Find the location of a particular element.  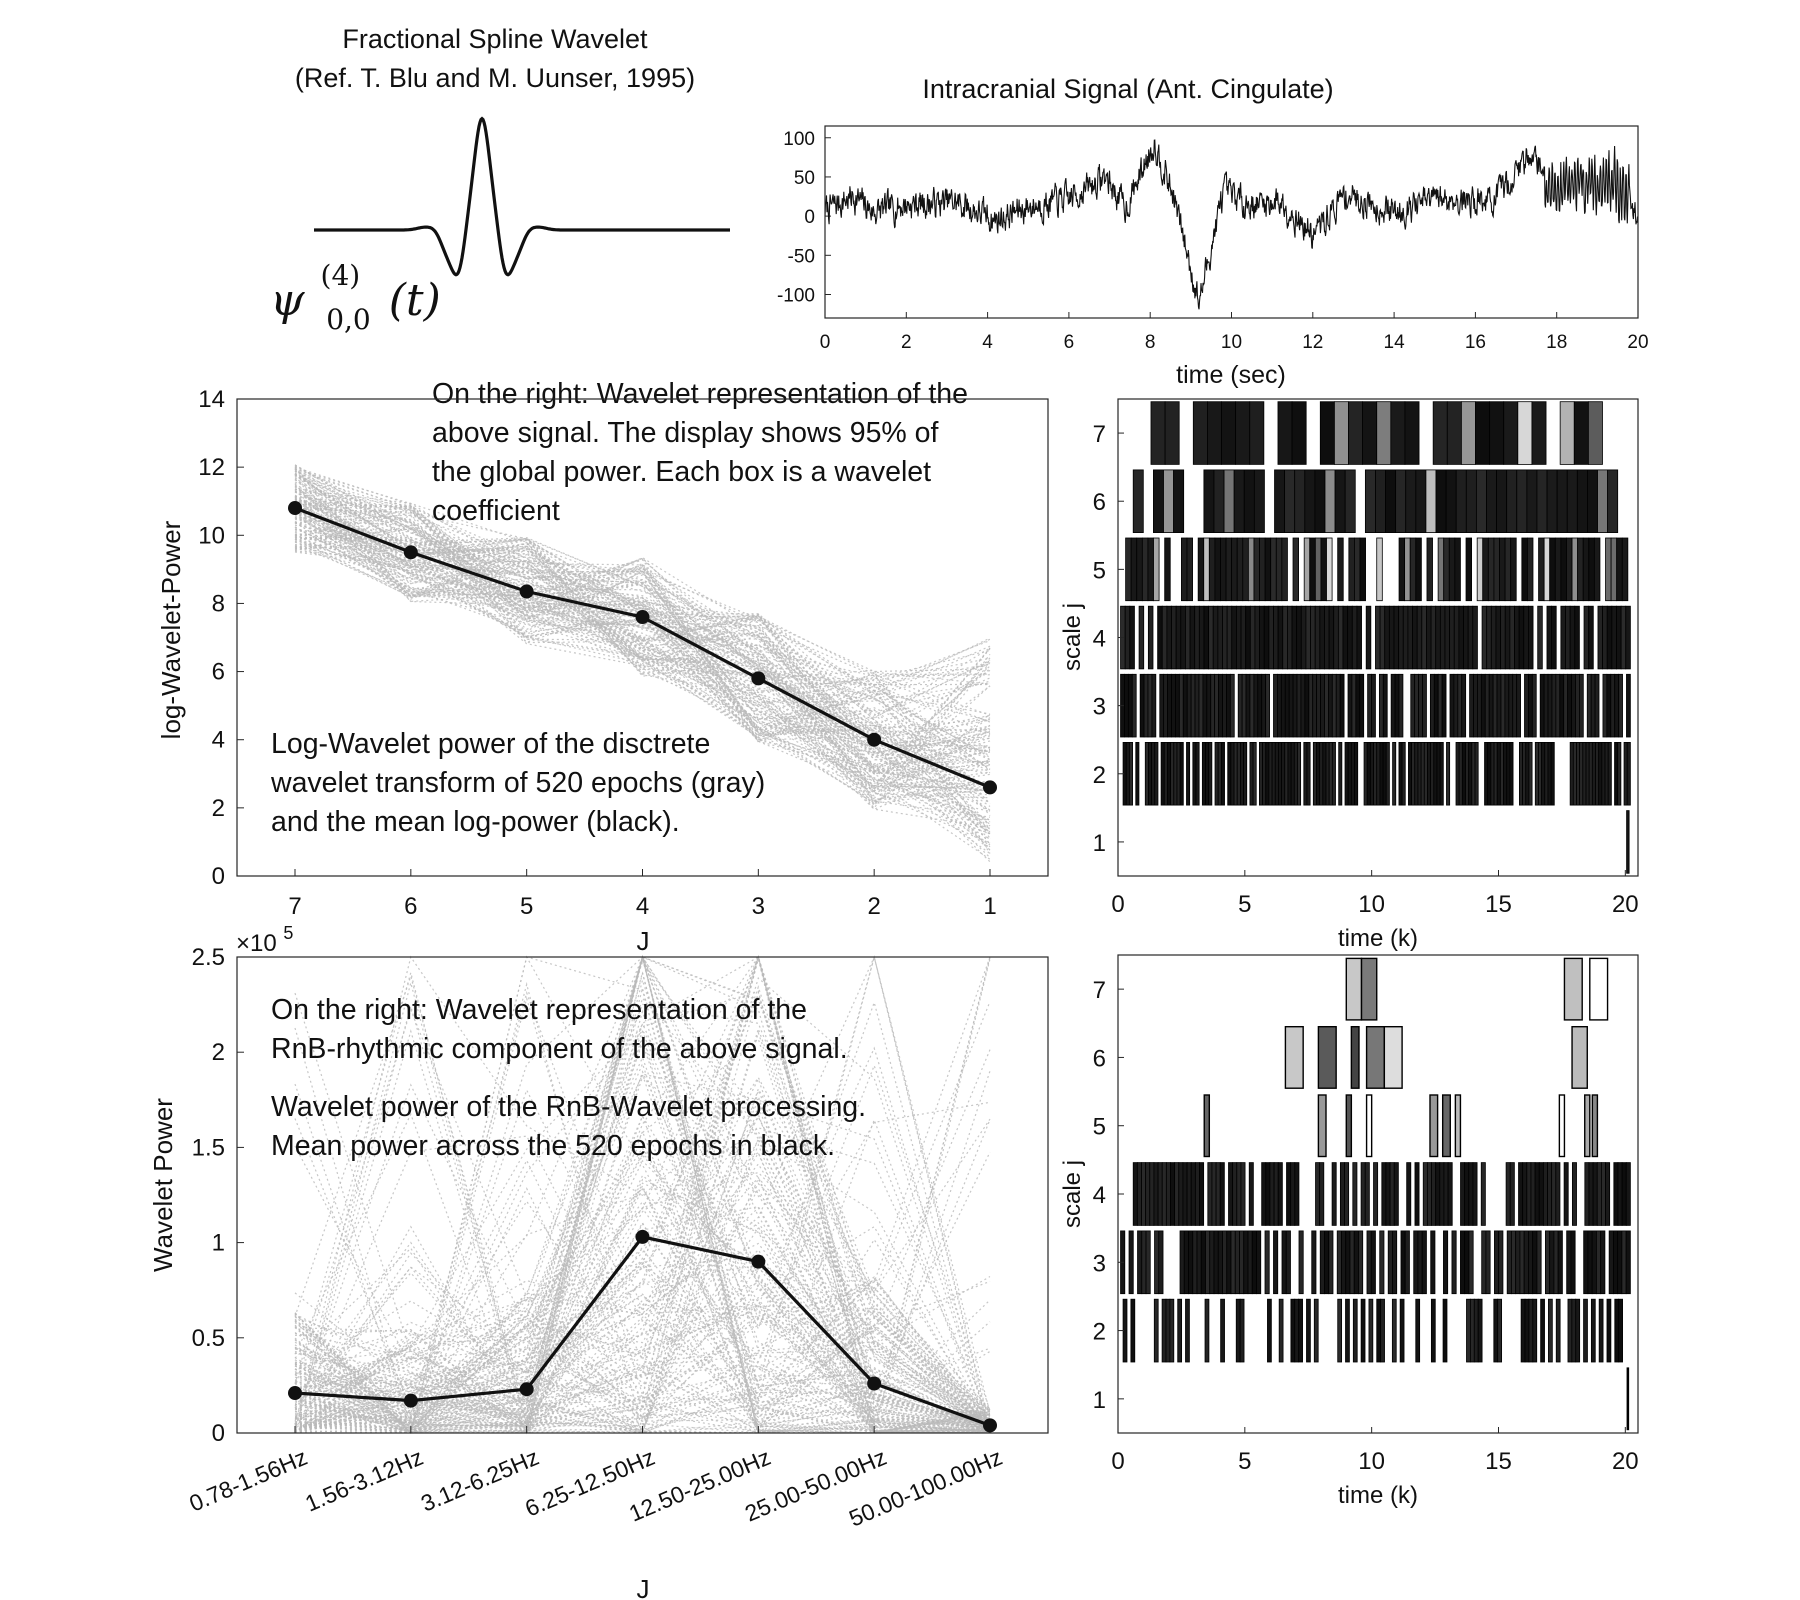

log-power-mean-marker is located at coordinates (642, 617).